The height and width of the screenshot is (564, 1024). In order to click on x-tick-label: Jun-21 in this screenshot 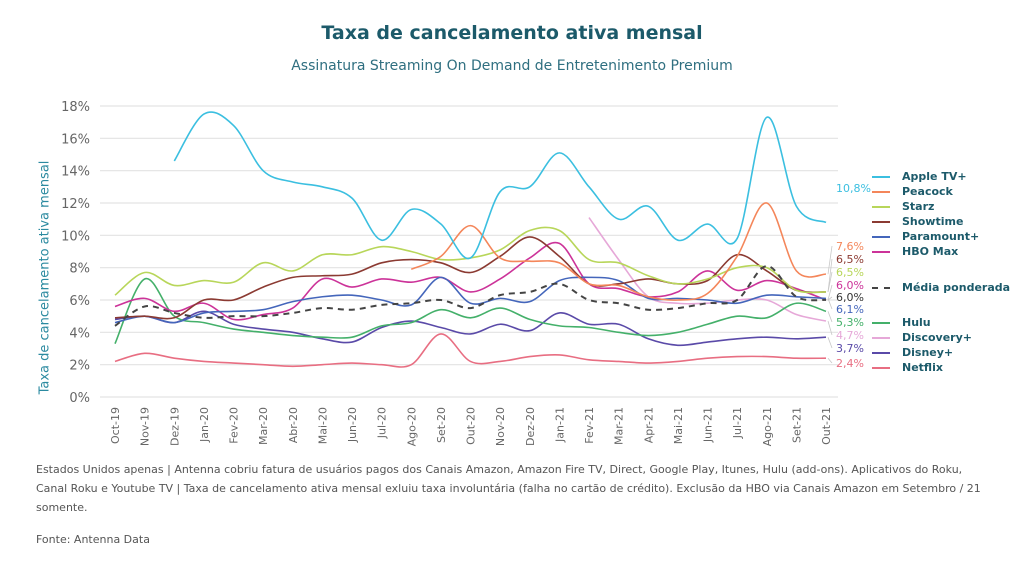, I will do `click(708, 425)`.